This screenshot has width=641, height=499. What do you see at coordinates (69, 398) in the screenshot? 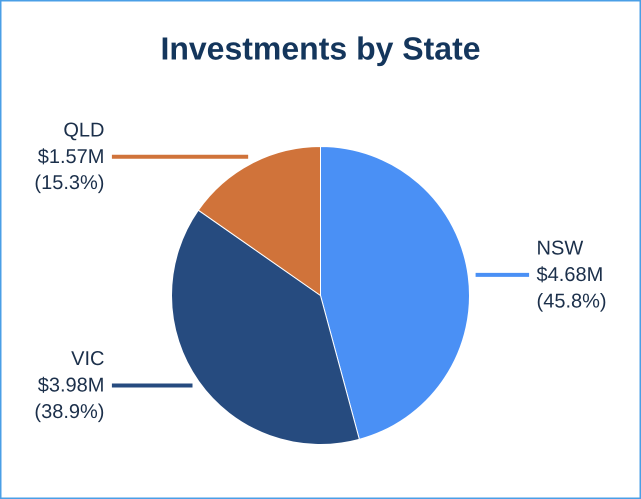
I see `data-label: $3.98M (38.9%)` at bounding box center [69, 398].